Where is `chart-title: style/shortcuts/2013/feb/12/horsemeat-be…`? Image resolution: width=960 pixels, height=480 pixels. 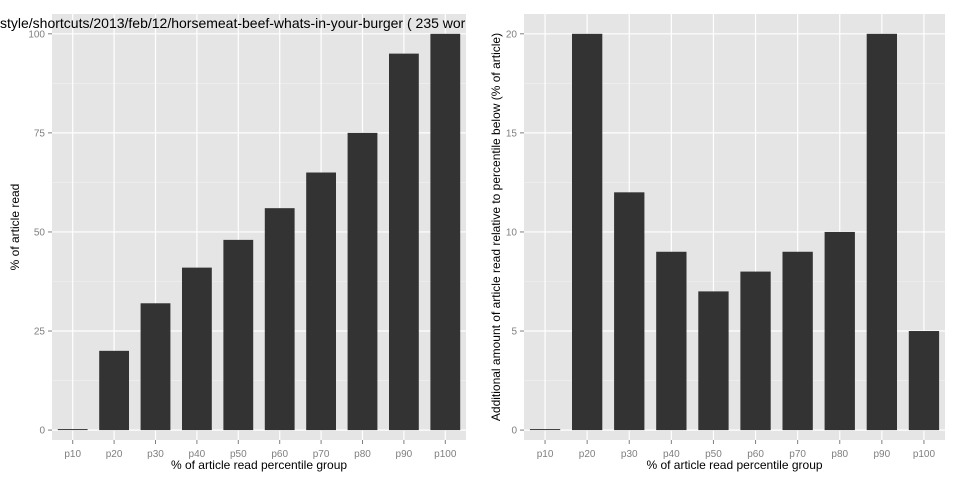
chart-title: style/shortcuts/2013/feb/12/horsemeat-be… is located at coordinates (233, 23).